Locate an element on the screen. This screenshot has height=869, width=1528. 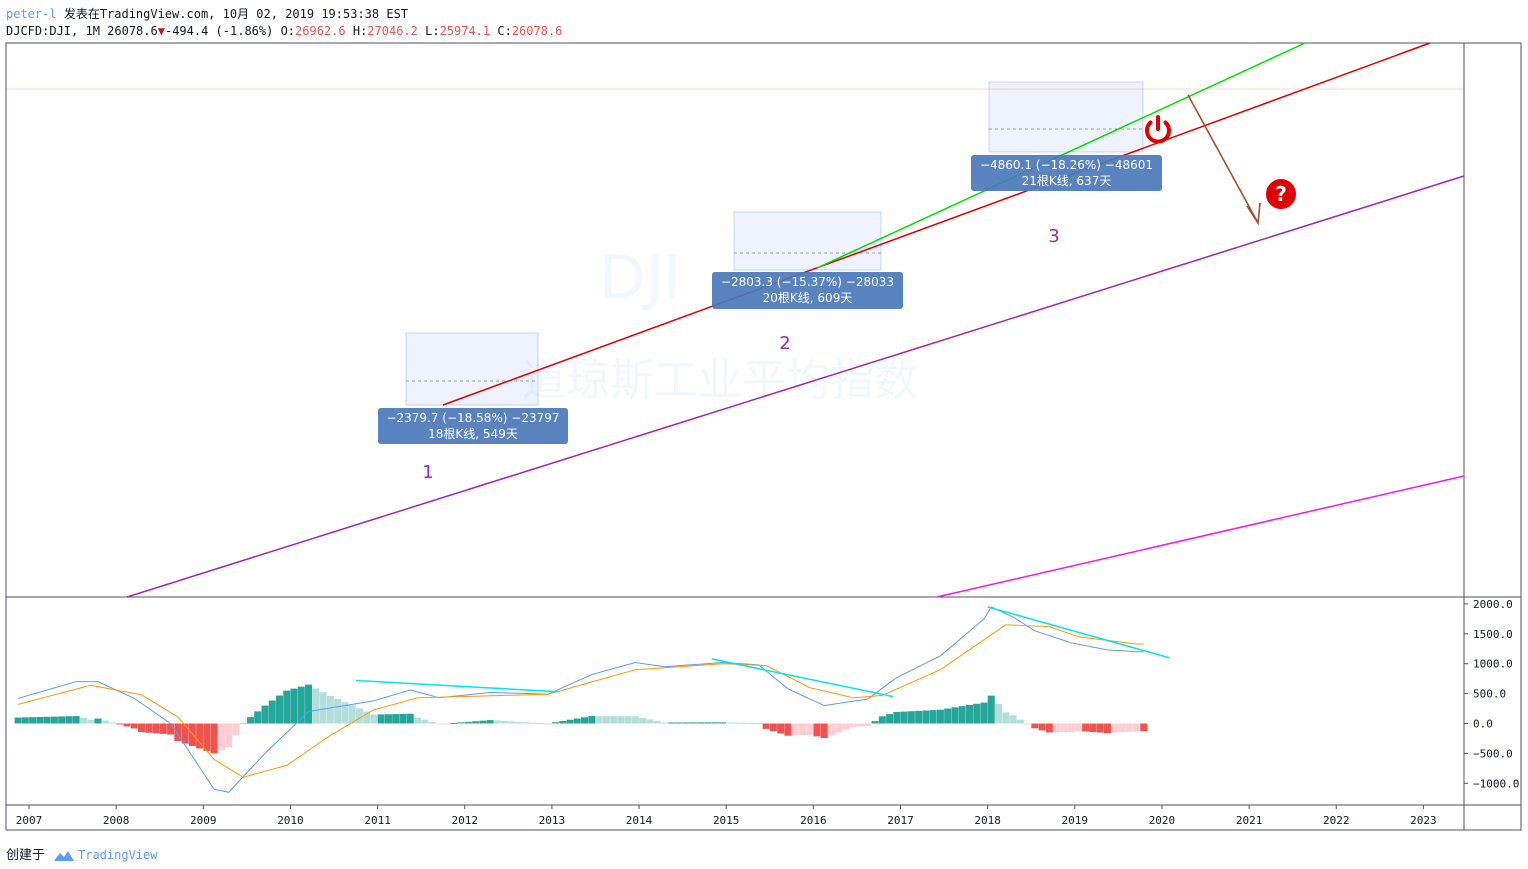
wave-number-1: 1 is located at coordinates (427, 472).